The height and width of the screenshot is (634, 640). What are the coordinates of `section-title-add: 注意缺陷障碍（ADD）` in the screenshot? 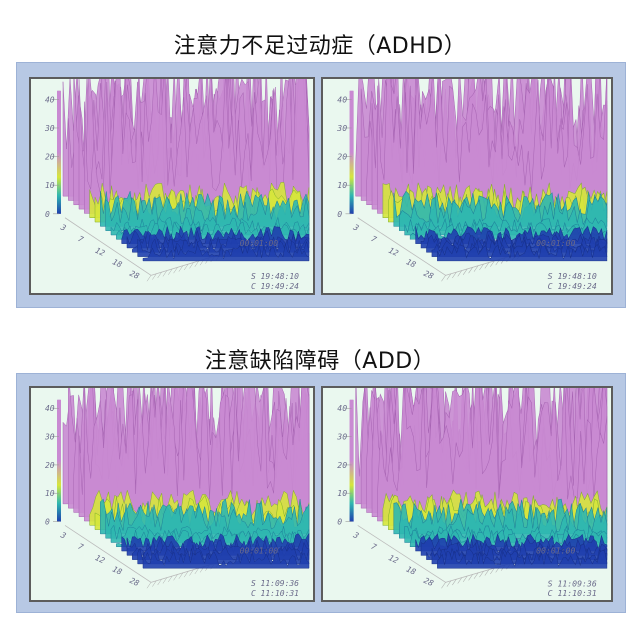 It's located at (320, 361).